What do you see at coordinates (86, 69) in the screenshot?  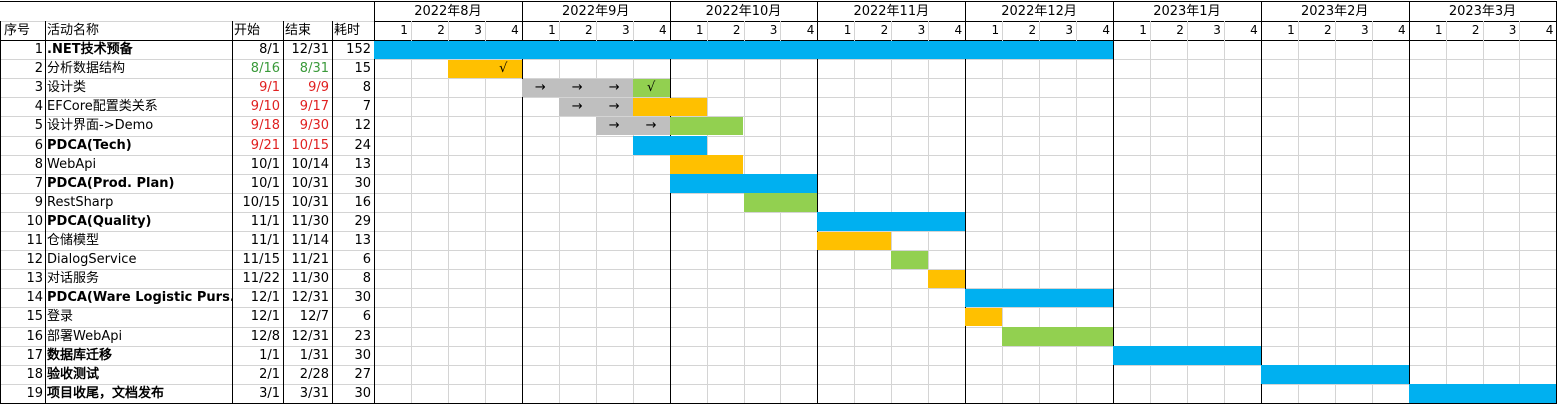 I see `cell-name: 分析数据结构` at bounding box center [86, 69].